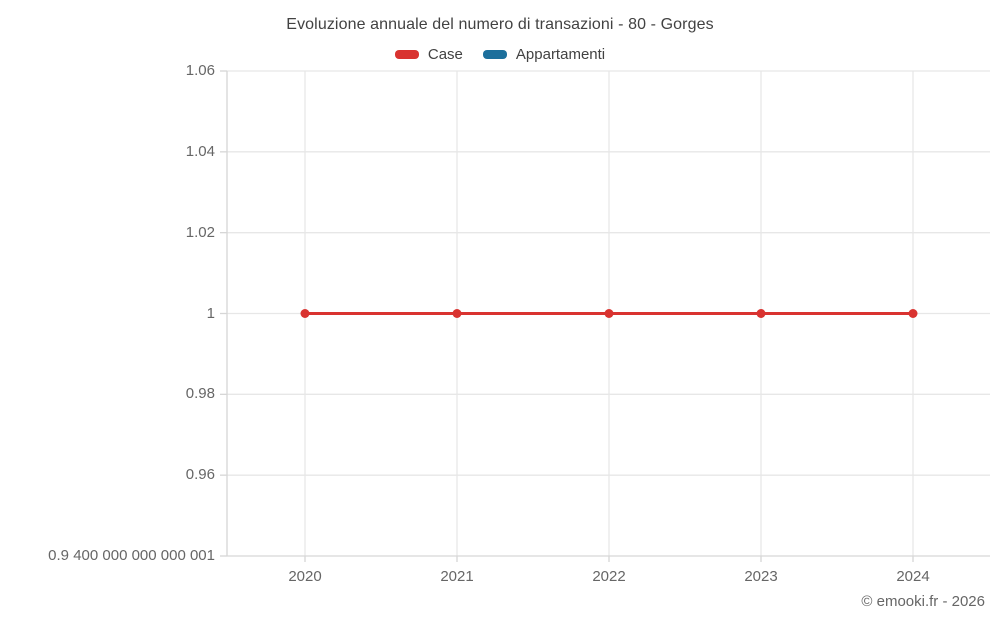 This screenshot has width=1000, height=625. What do you see at coordinates (200, 475) in the screenshot?
I see `y-axis-tick-label: 0.96` at bounding box center [200, 475].